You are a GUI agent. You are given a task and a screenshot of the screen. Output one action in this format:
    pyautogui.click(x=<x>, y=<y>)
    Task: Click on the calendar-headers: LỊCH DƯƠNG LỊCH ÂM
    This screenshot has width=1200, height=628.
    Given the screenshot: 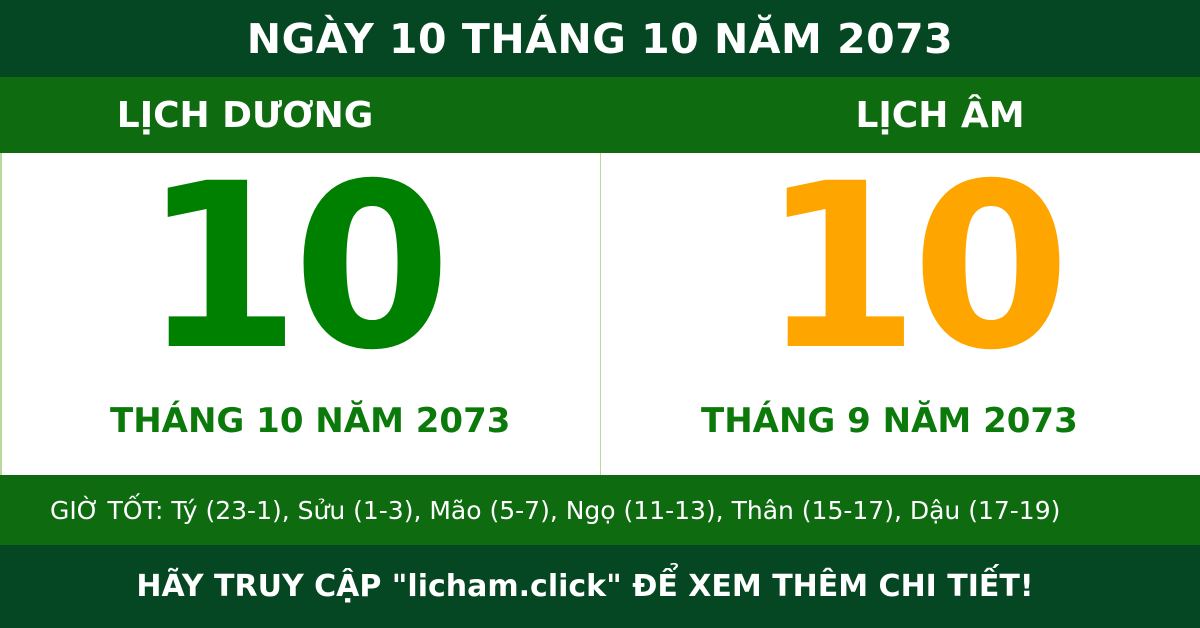 What is the action you would take?
    pyautogui.click(x=600, y=115)
    